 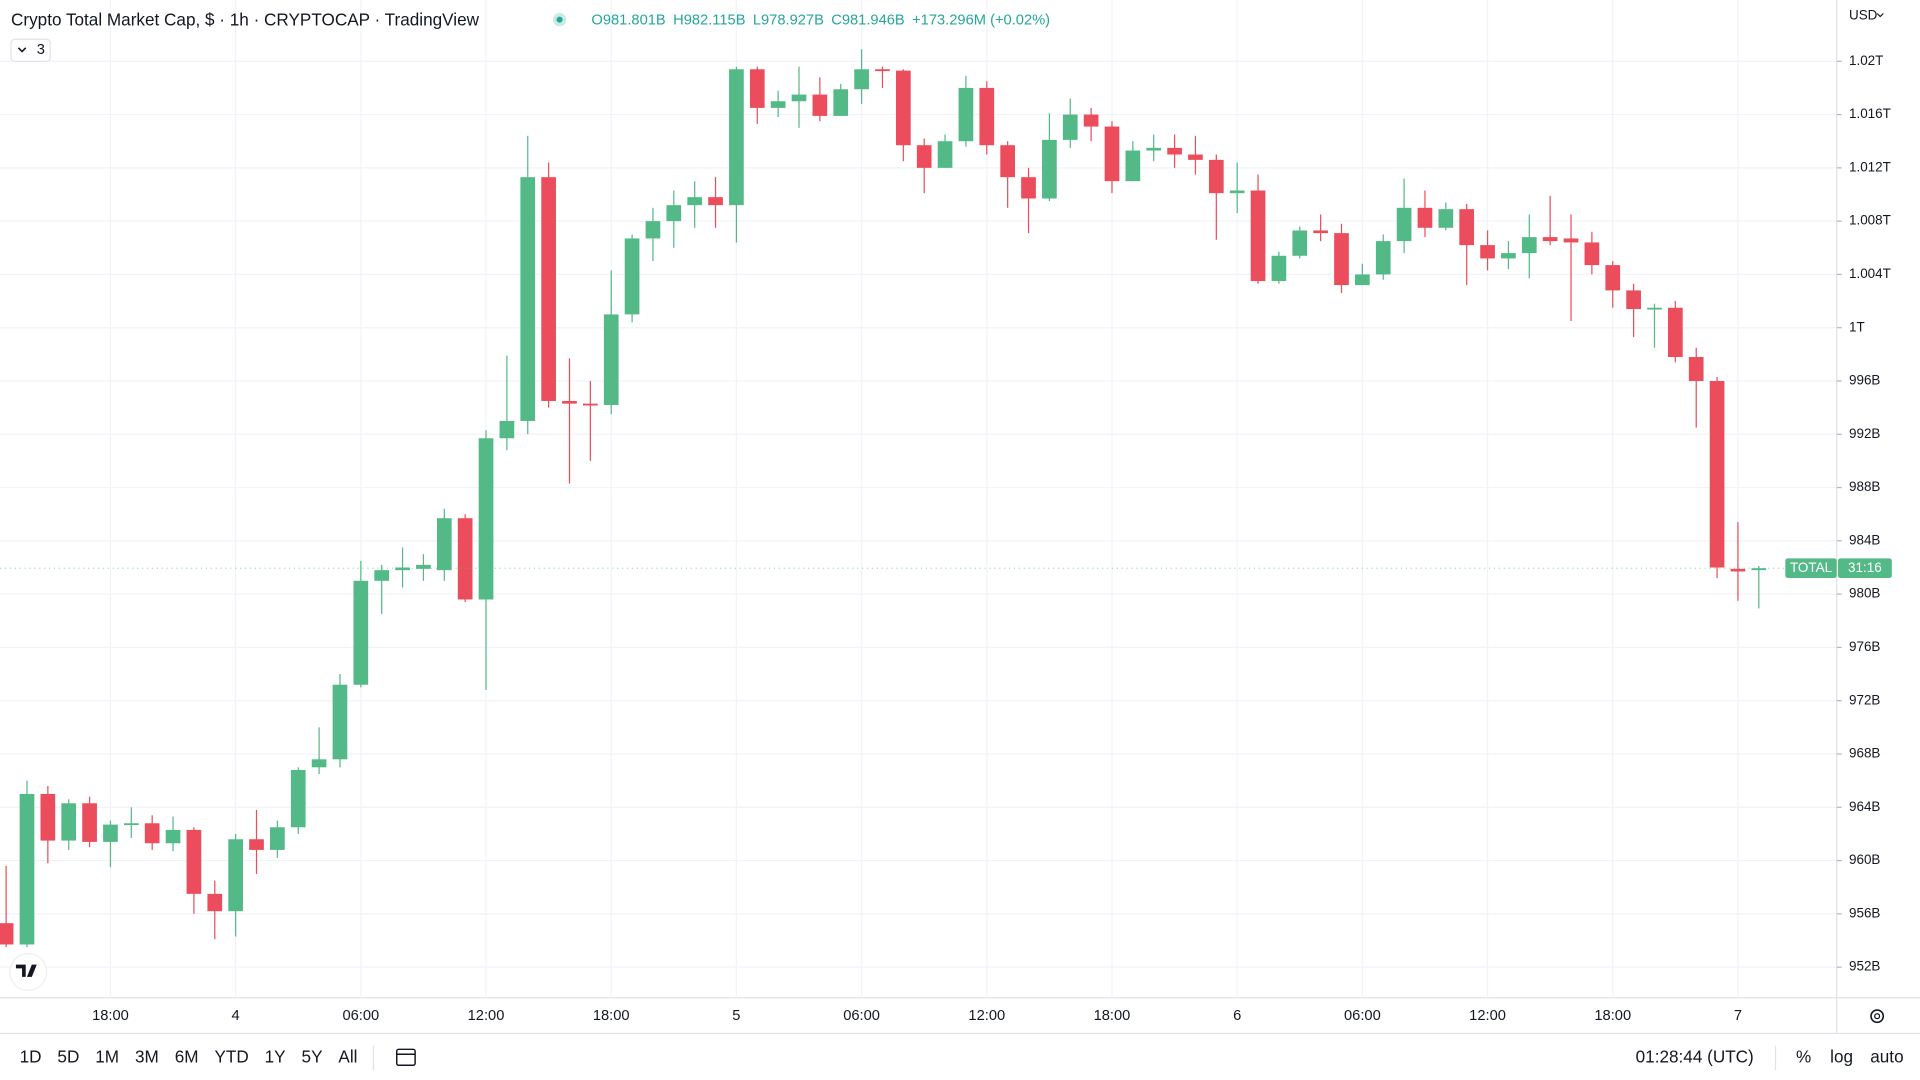 What do you see at coordinates (107, 1056) in the screenshot?
I see `range-button: 1M` at bounding box center [107, 1056].